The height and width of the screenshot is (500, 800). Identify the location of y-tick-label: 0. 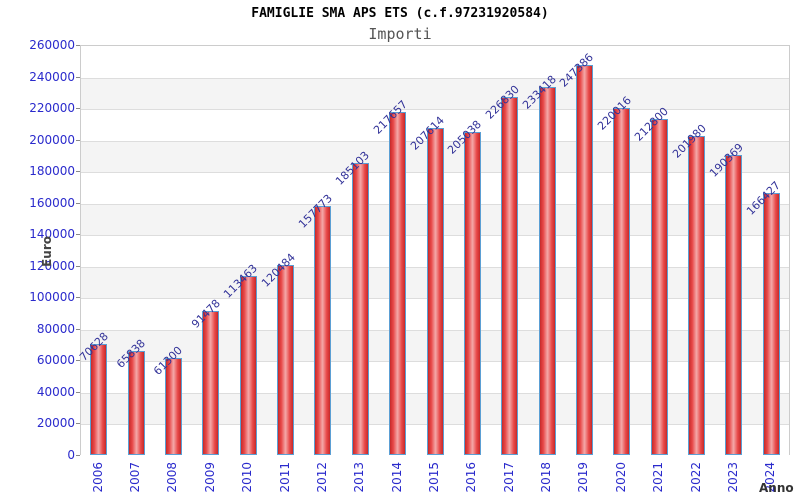
(71, 455).